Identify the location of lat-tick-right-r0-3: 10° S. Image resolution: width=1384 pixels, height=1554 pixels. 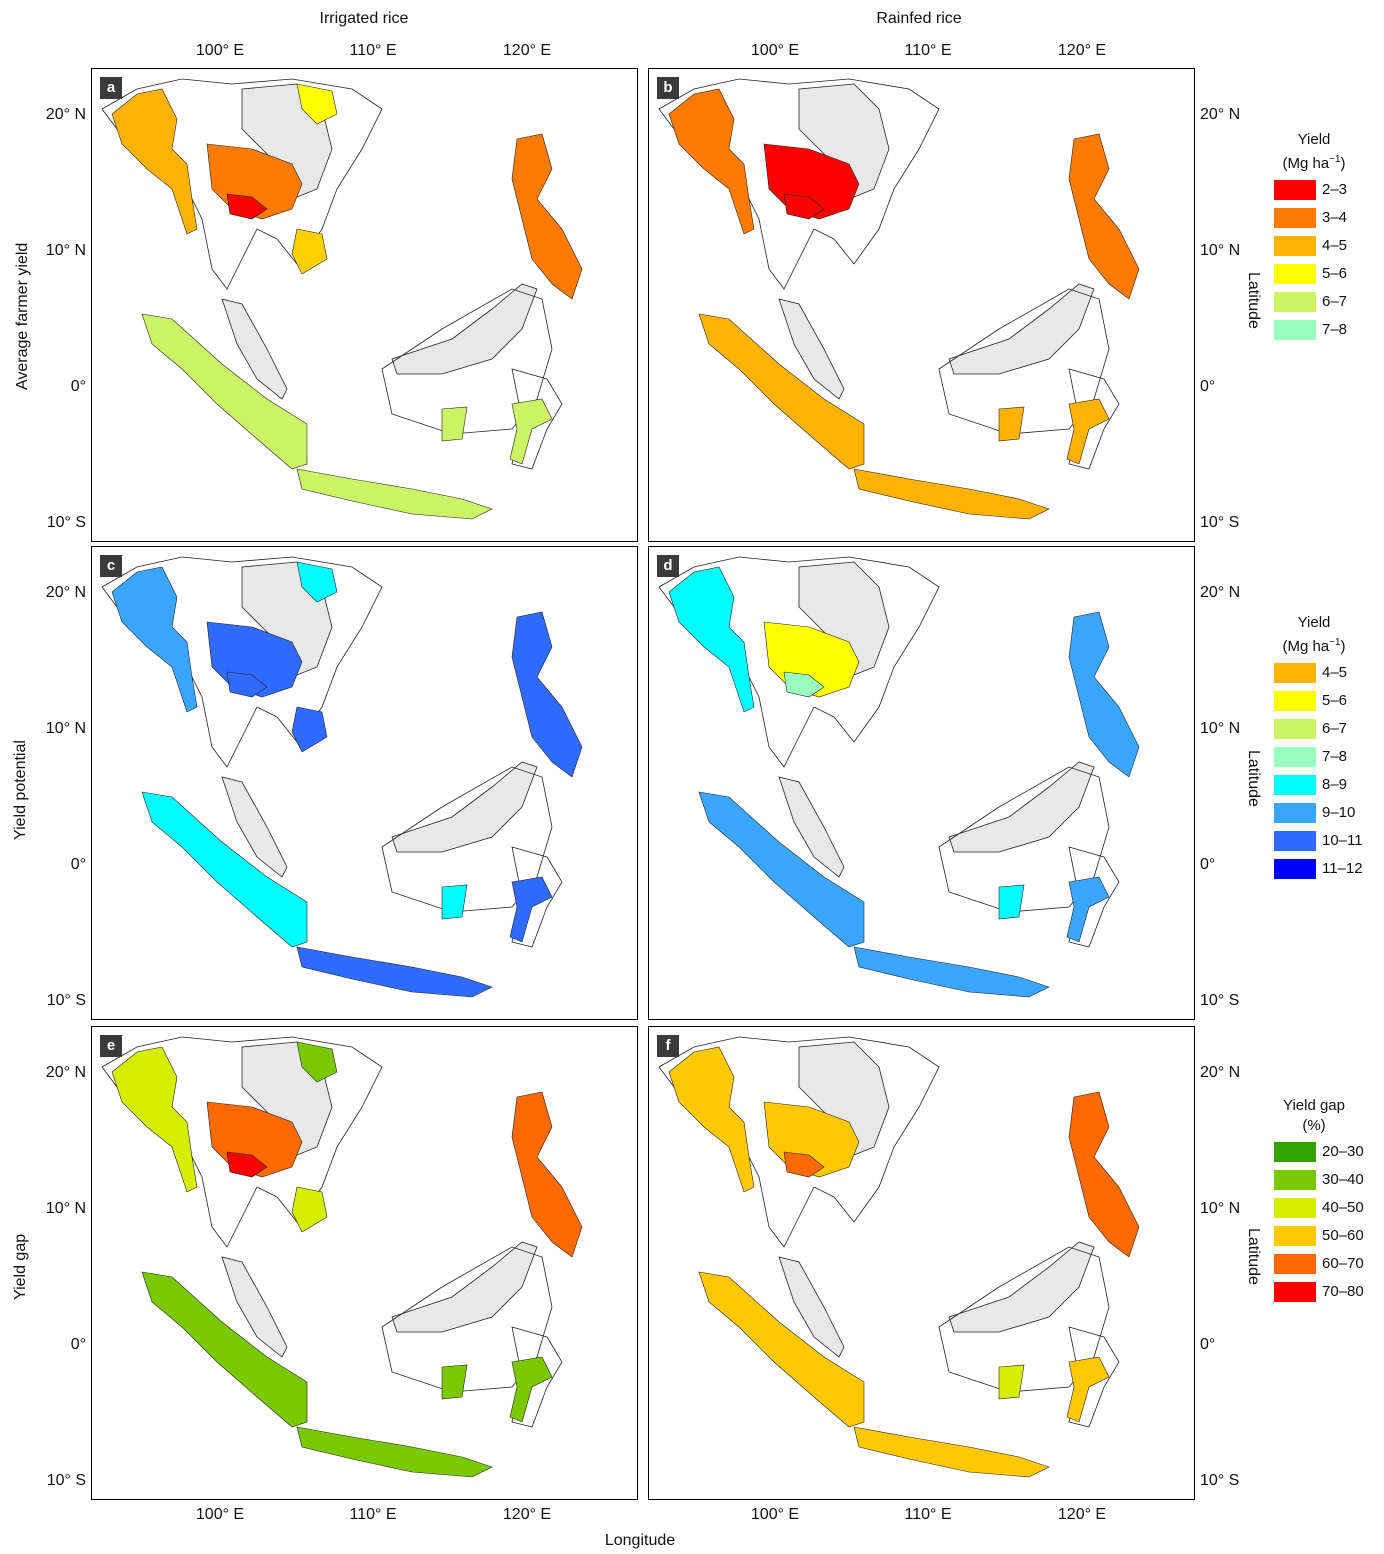
(1220, 522).